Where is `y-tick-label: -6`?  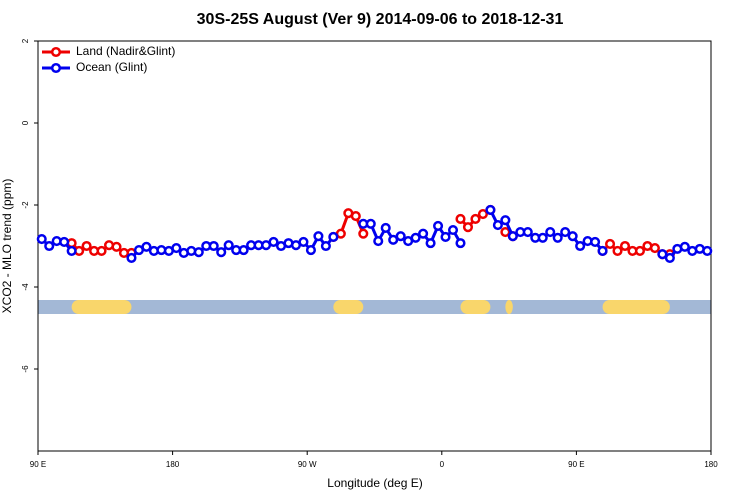 y-tick-label: -6 is located at coordinates (25, 369).